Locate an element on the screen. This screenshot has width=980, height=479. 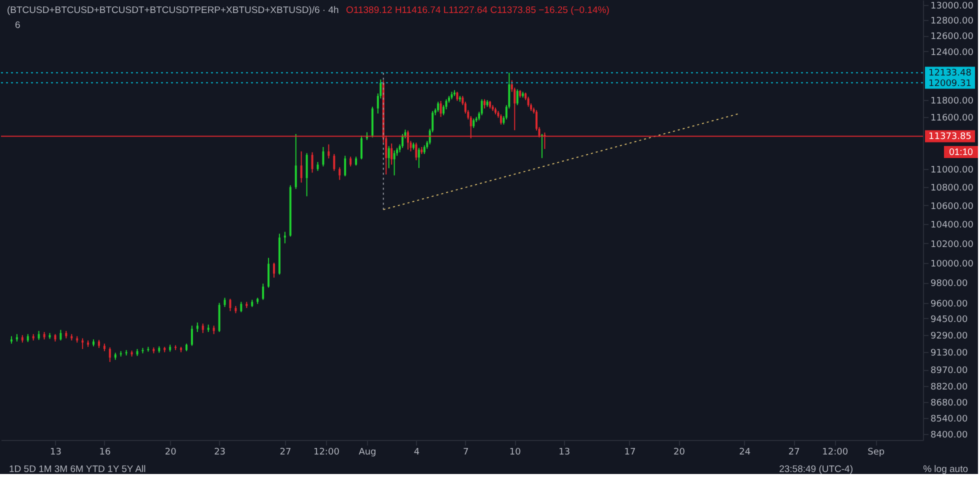
y-tick-label: 12600.00 is located at coordinates (952, 37).